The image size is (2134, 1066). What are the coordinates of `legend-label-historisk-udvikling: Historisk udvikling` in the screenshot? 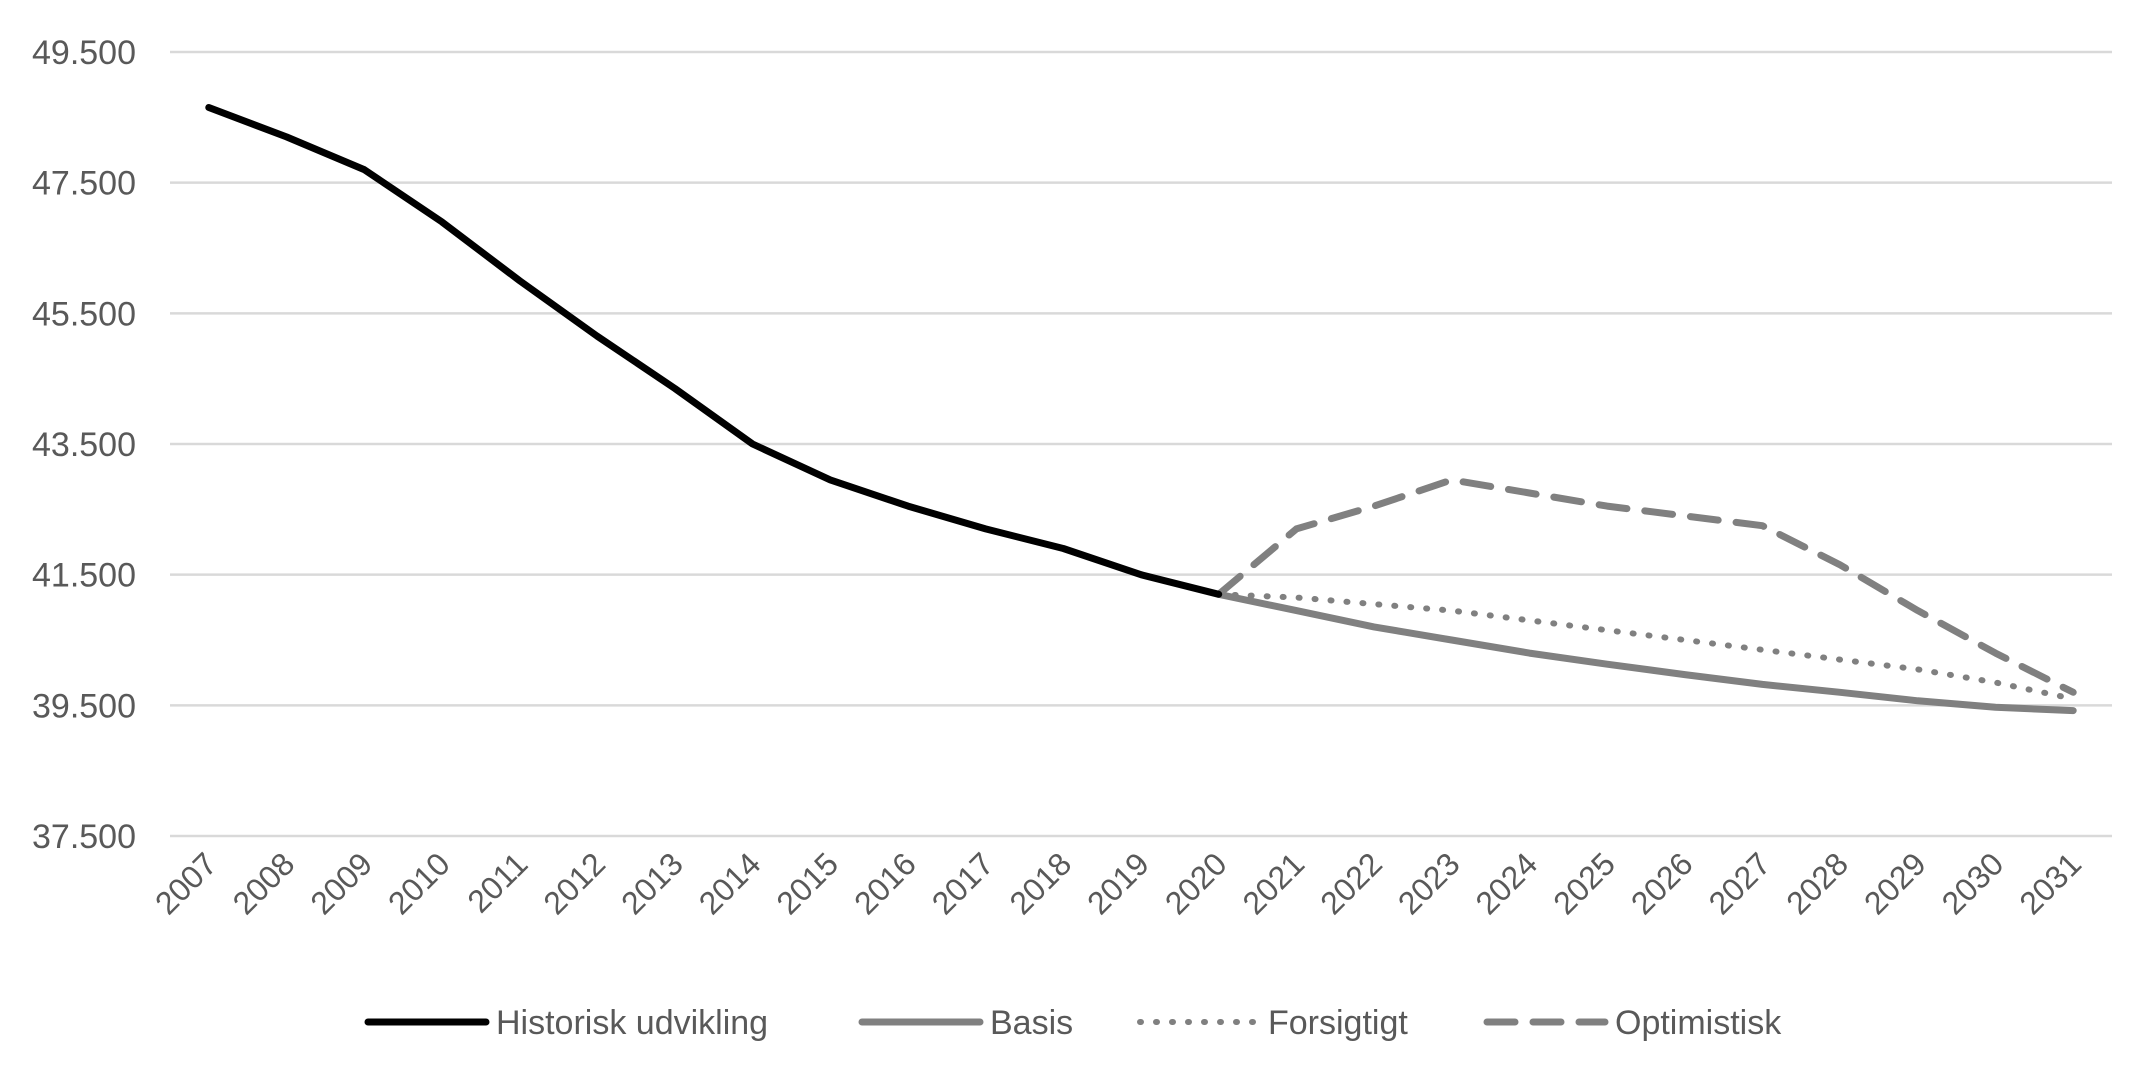 It's located at (632, 1023).